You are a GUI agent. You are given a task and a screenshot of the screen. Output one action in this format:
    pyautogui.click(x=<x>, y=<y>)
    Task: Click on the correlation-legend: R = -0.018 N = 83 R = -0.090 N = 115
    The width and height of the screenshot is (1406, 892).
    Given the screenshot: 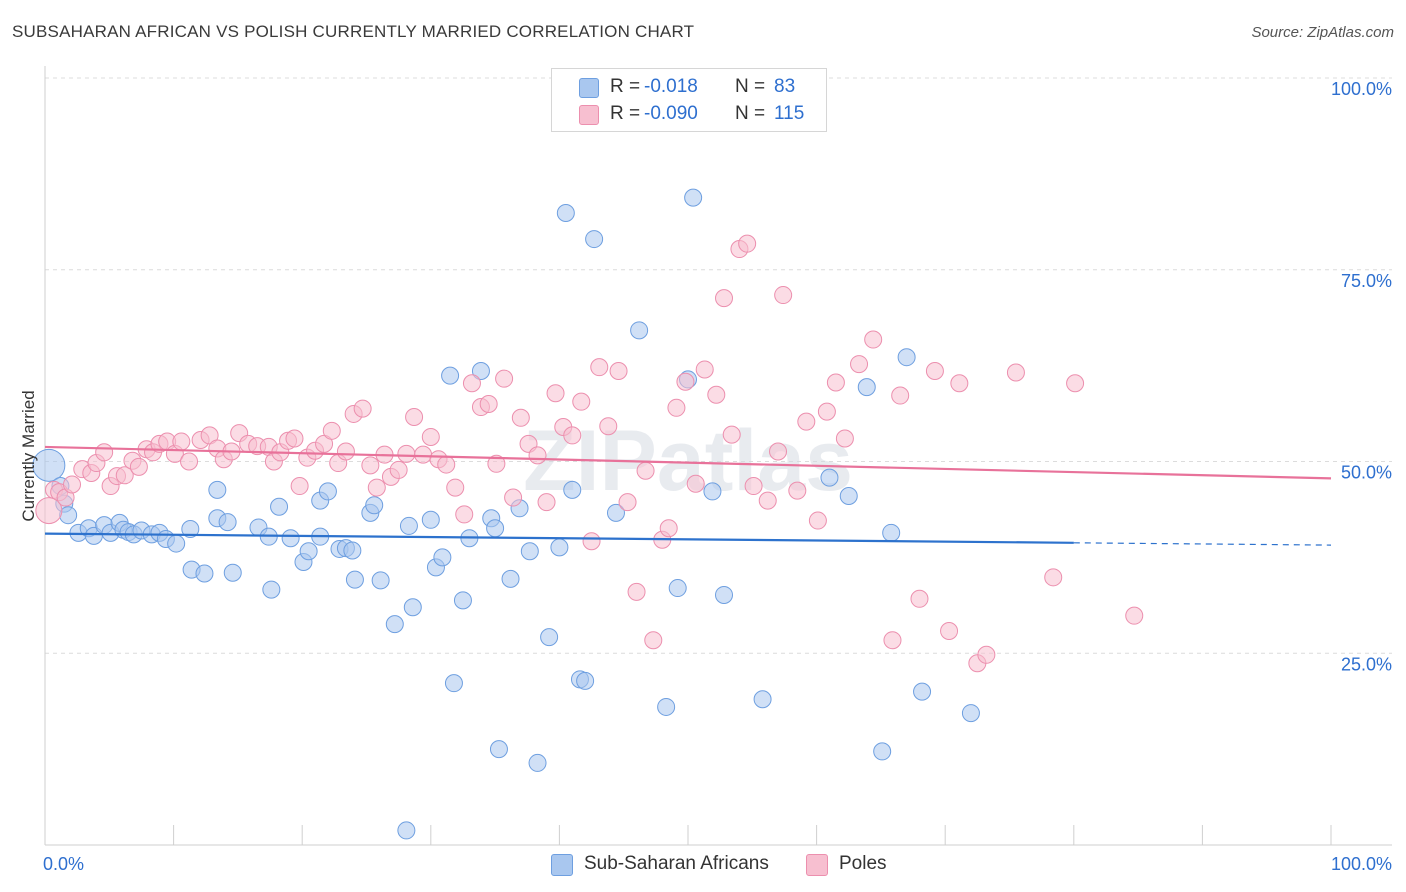 What is the action you would take?
    pyautogui.click(x=689, y=100)
    